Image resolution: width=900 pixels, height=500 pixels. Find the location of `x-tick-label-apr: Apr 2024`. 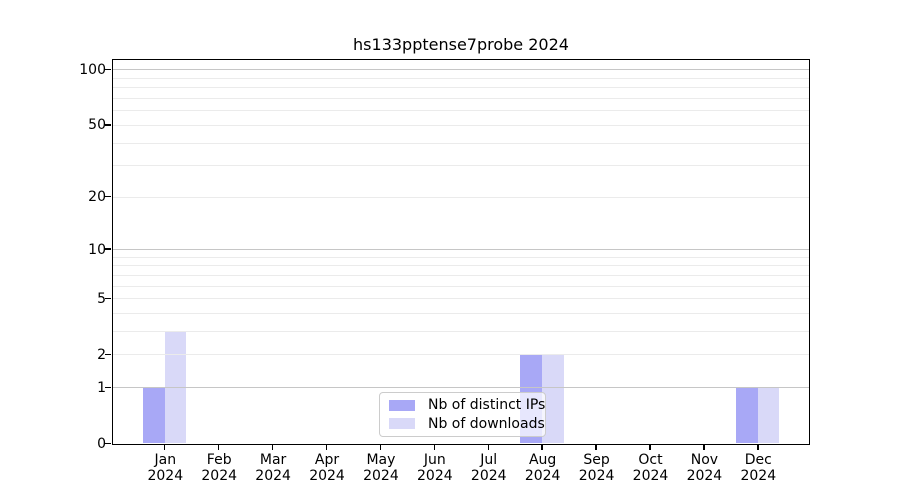

x-tick-label-apr: Apr 2024 is located at coordinates (327, 468).